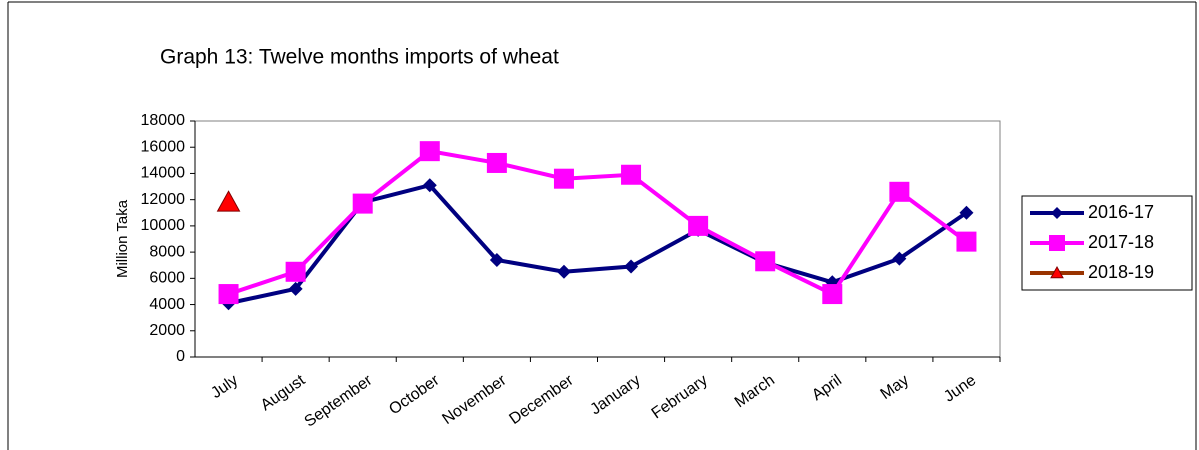 This screenshot has width=1199, height=450. What do you see at coordinates (414, 394) in the screenshot?
I see `x-tick-label: October` at bounding box center [414, 394].